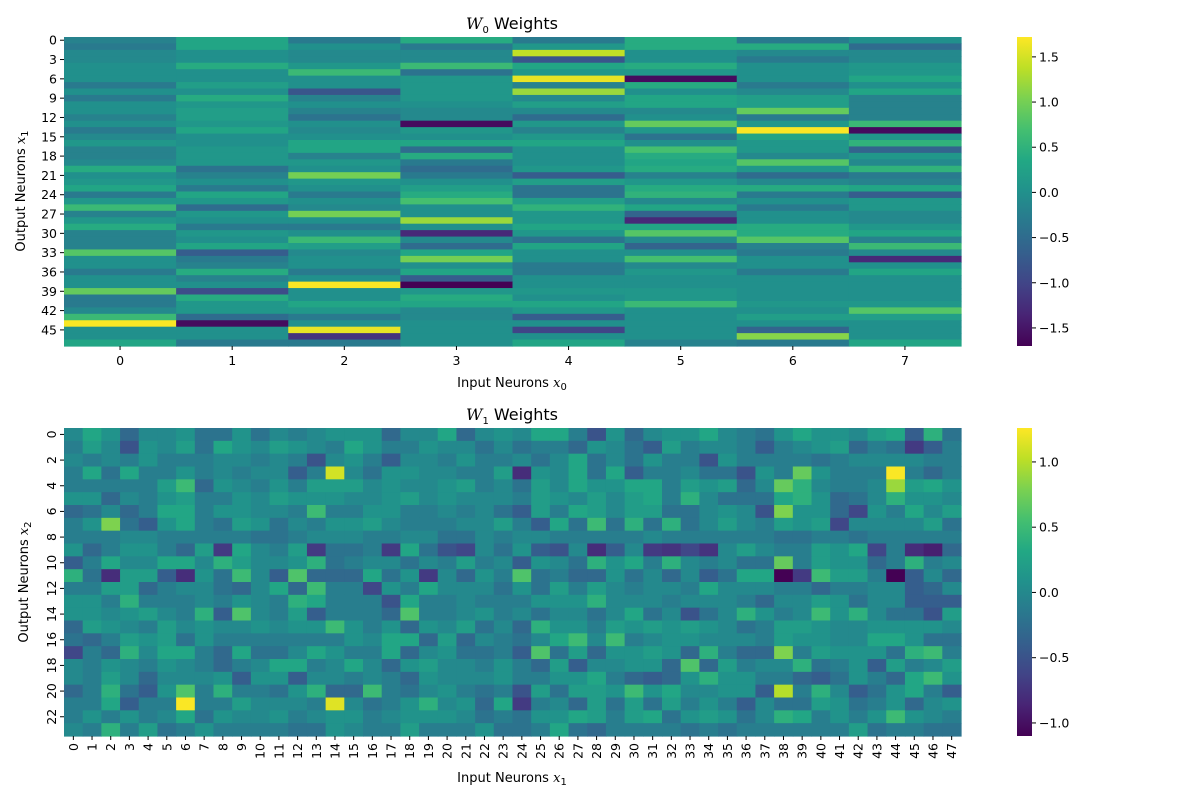 The image size is (1200, 804). I want to click on x-tick-label: 47, so click(951, 751).